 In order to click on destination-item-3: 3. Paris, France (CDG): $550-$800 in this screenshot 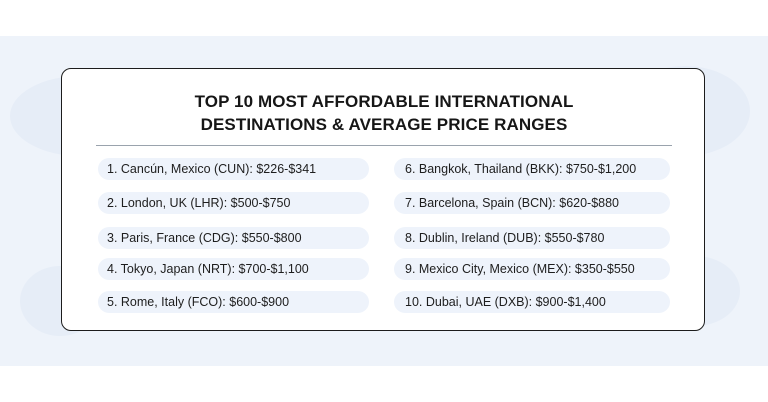, I will do `click(233, 238)`.